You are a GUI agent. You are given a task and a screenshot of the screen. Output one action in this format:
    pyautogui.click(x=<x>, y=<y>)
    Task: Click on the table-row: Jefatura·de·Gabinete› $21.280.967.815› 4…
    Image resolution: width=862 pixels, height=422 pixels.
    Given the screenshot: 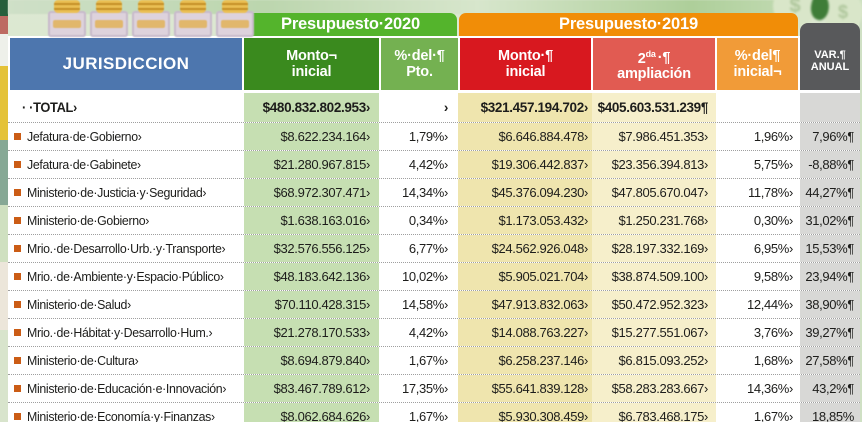 What is the action you would take?
    pyautogui.click(x=434, y=165)
    